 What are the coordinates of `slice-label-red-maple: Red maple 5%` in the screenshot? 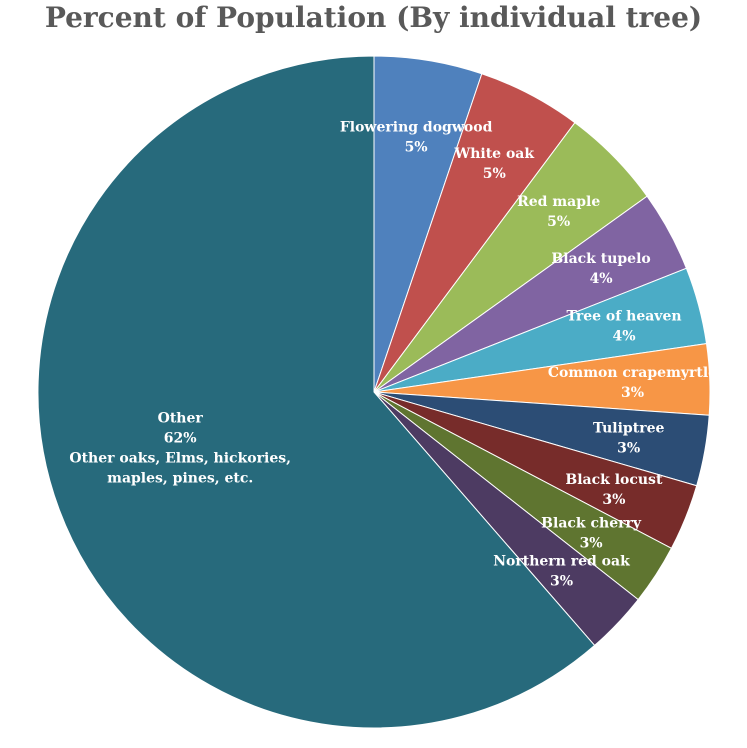 It's located at (558, 212).